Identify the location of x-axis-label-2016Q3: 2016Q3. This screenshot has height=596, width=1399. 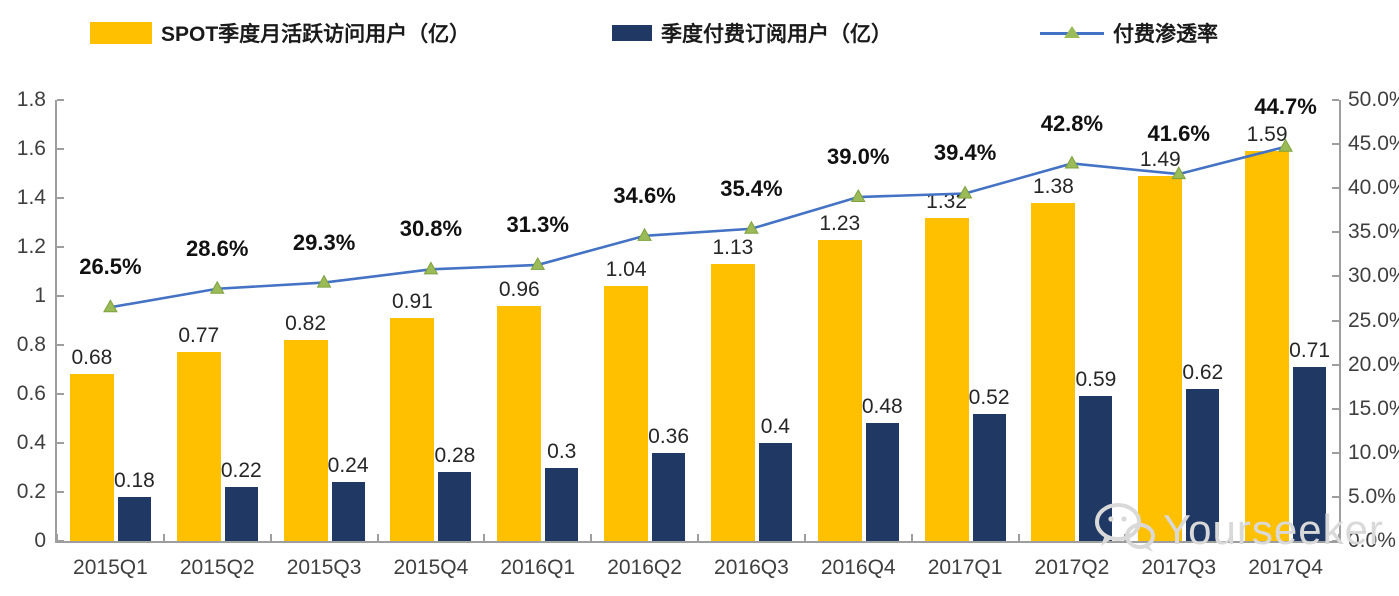
(751, 567).